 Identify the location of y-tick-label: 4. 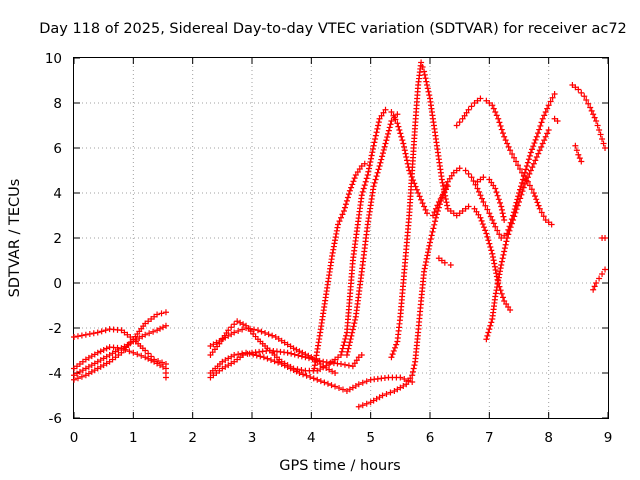
(57, 194).